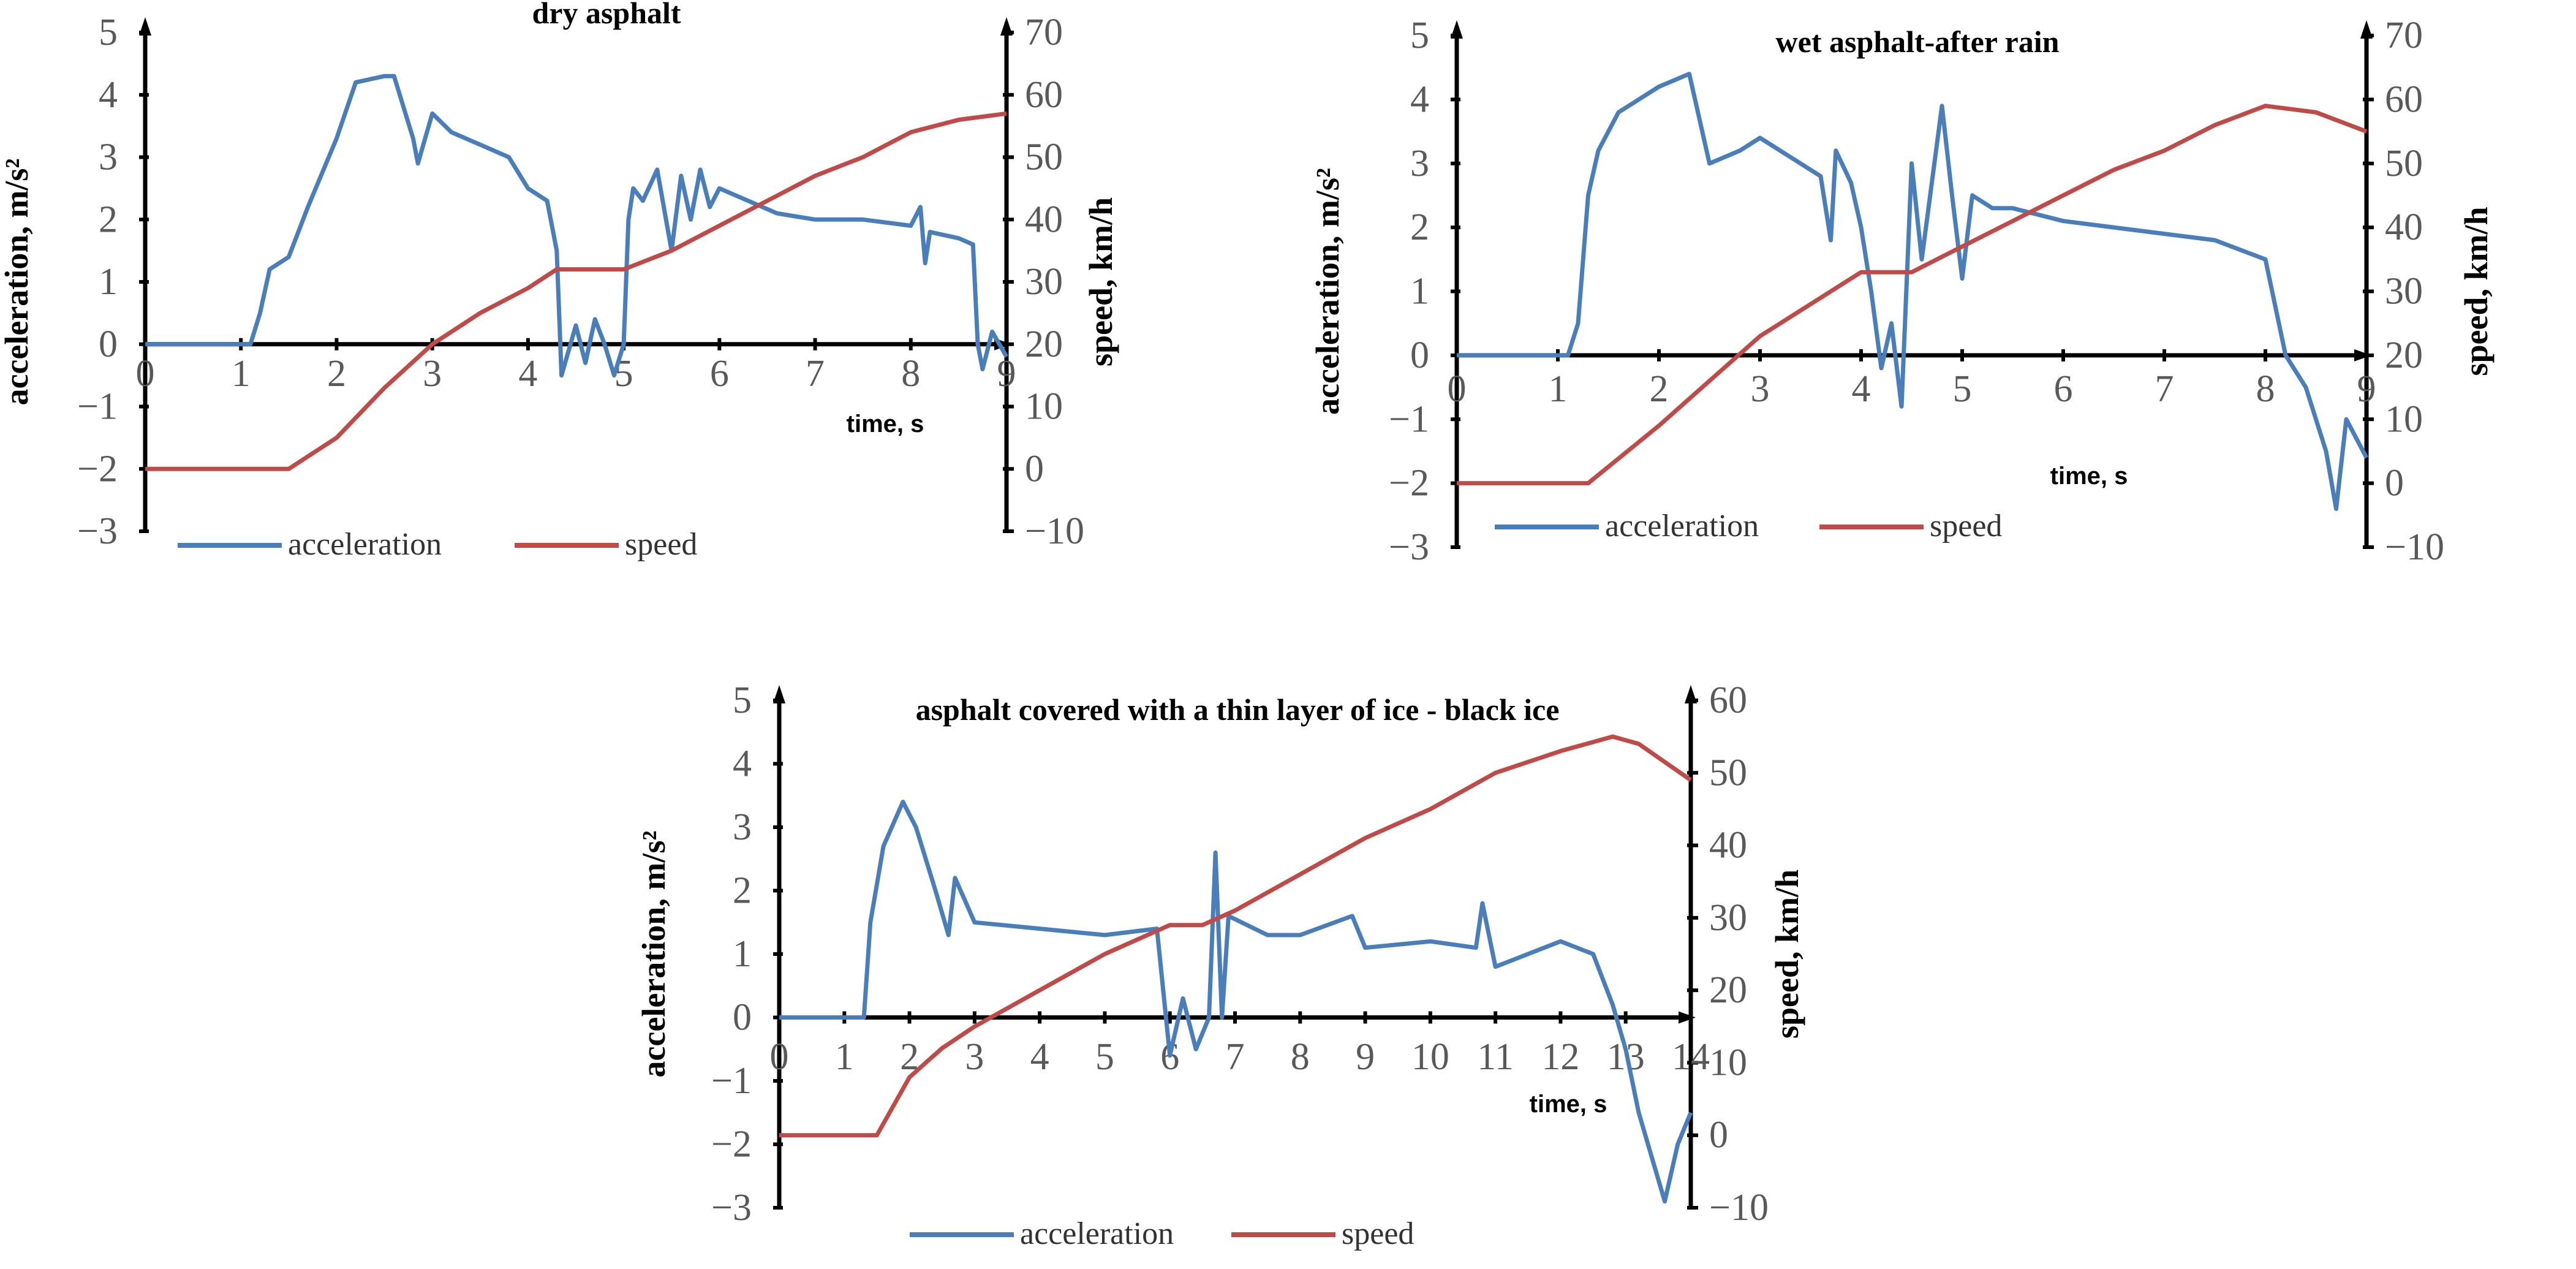  What do you see at coordinates (1104, 1057) in the screenshot?
I see `x-tick-label: 5` at bounding box center [1104, 1057].